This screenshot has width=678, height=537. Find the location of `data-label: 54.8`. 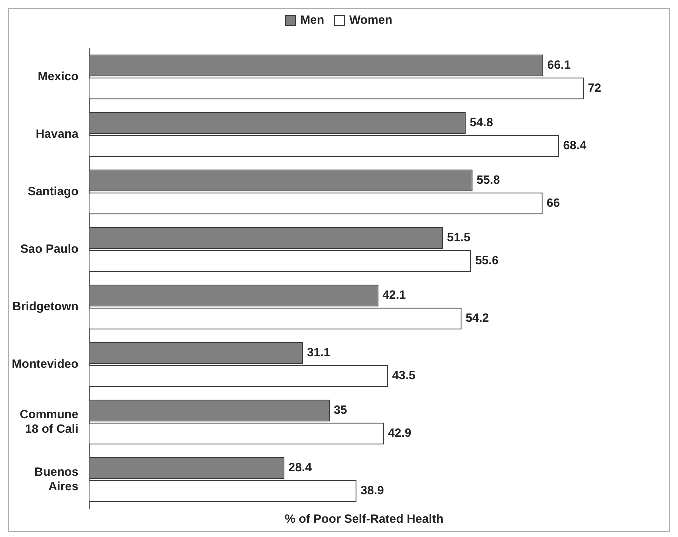

data-label: 54.8 is located at coordinates (482, 122).